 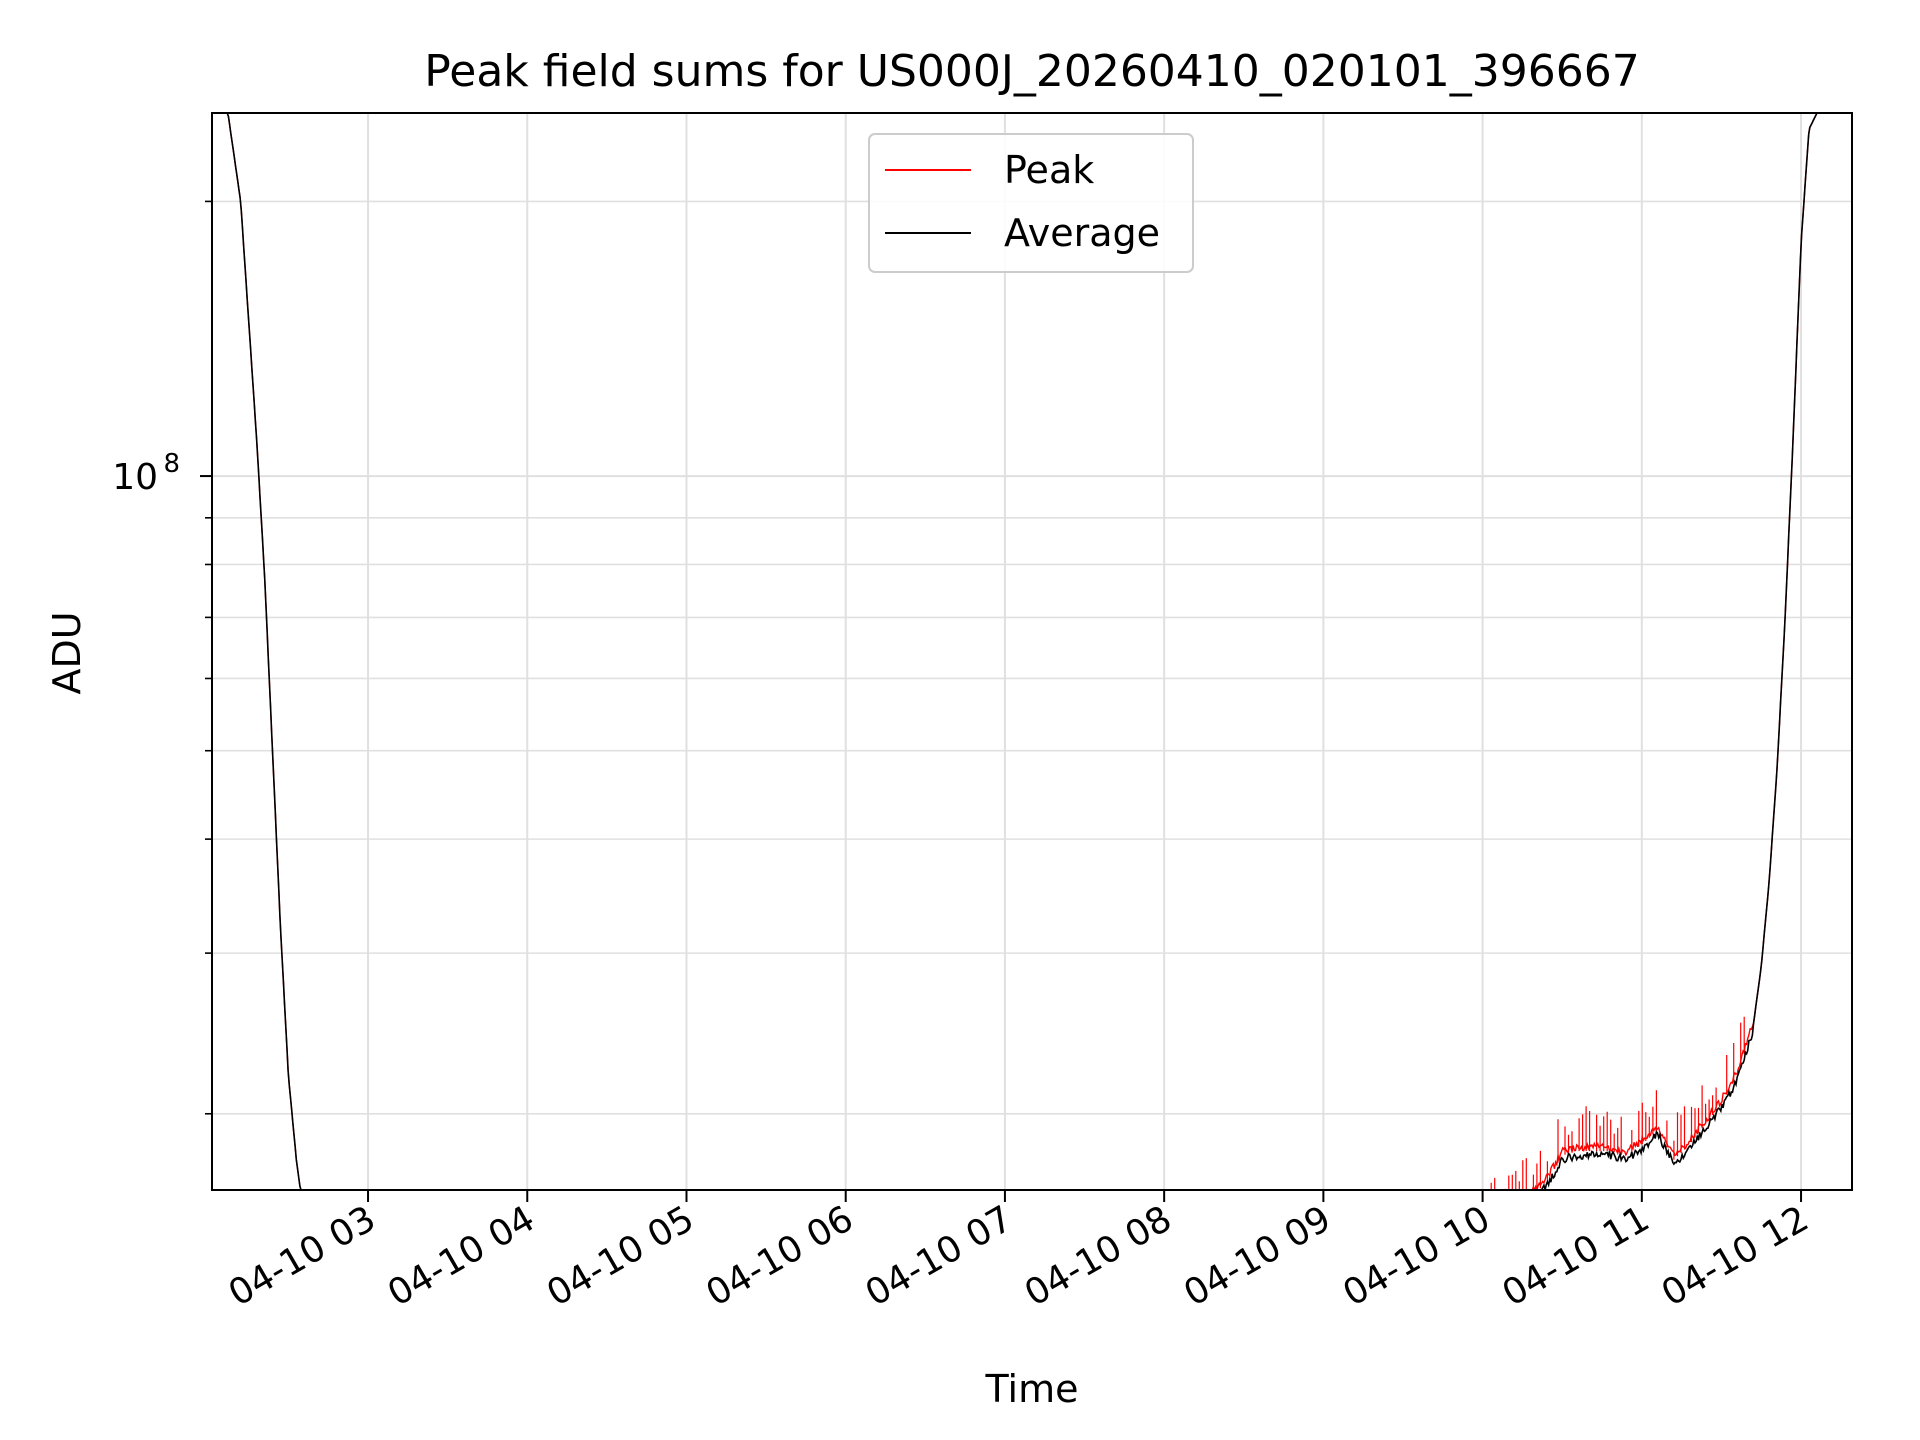 What do you see at coordinates (1049, 170) in the screenshot?
I see `legend-label-peak: Peak` at bounding box center [1049, 170].